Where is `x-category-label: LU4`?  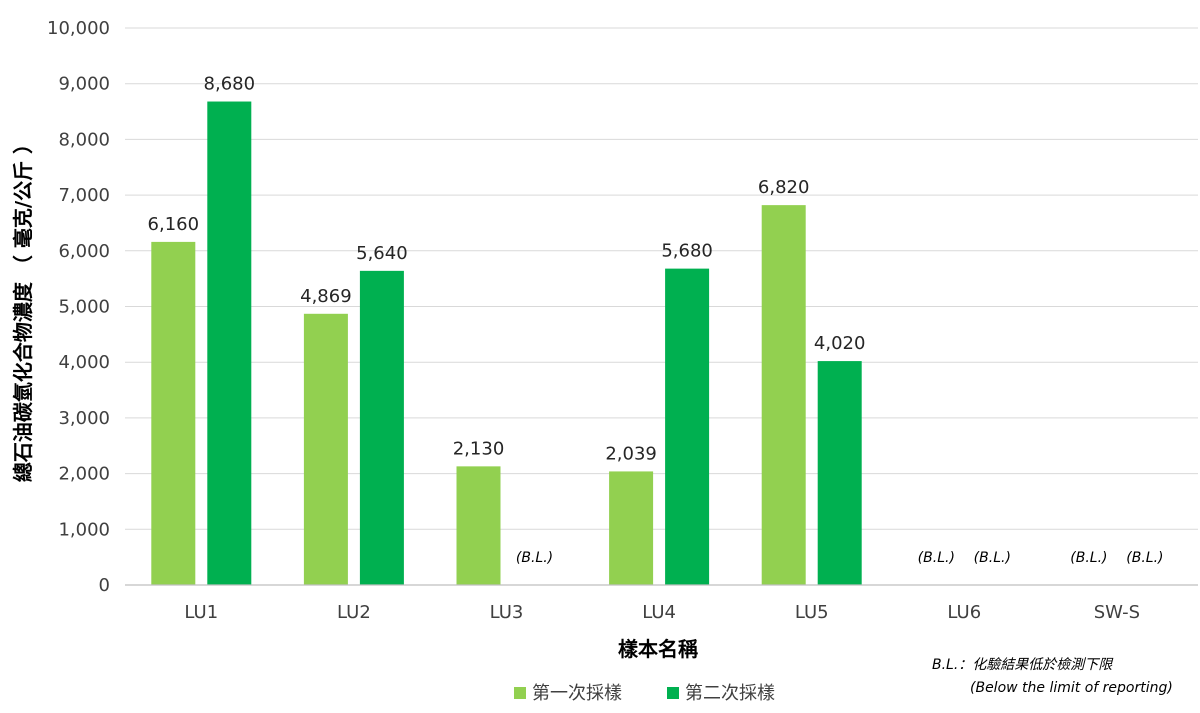
x-category-label: LU4 is located at coordinates (659, 612).